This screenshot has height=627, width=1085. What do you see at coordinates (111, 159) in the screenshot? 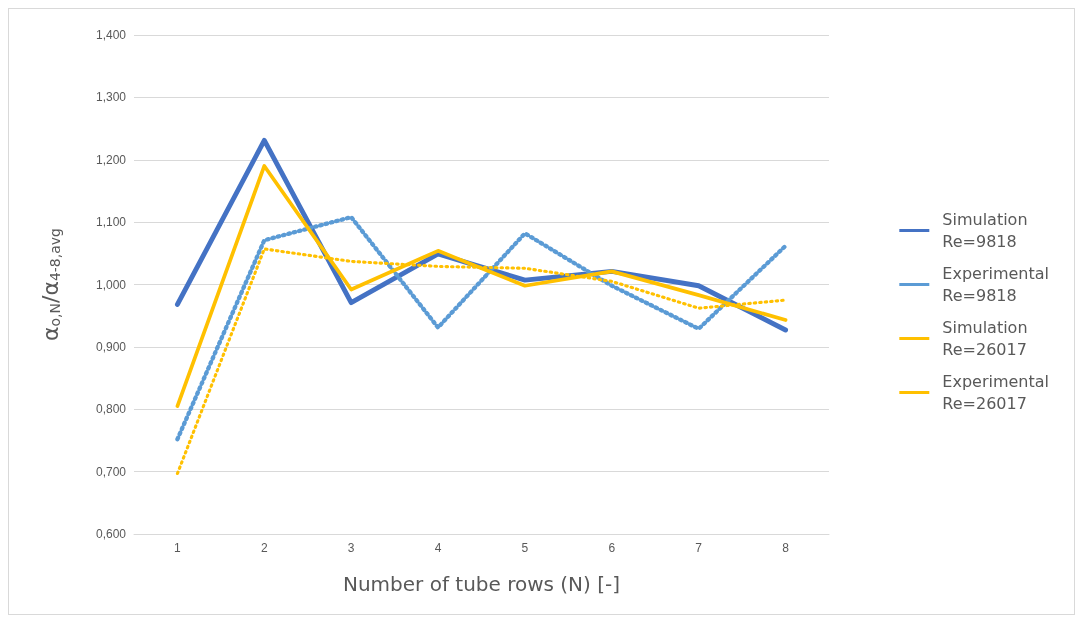
I see `y-tick-label: 1,200` at bounding box center [111, 159].